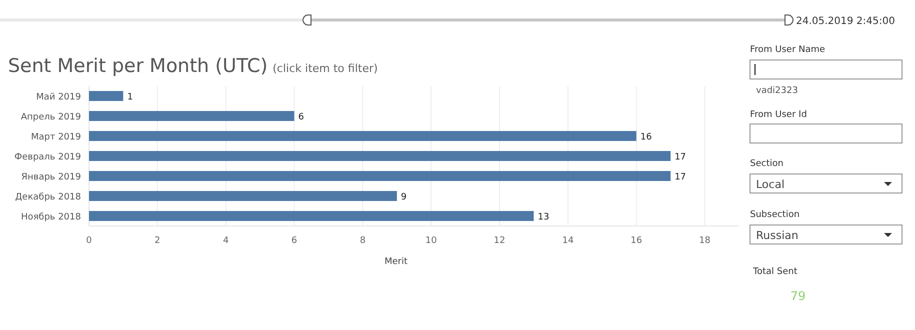 The width and height of the screenshot is (915, 330). I want to click on y-tick-label: Ноябрь 2018, so click(51, 217).